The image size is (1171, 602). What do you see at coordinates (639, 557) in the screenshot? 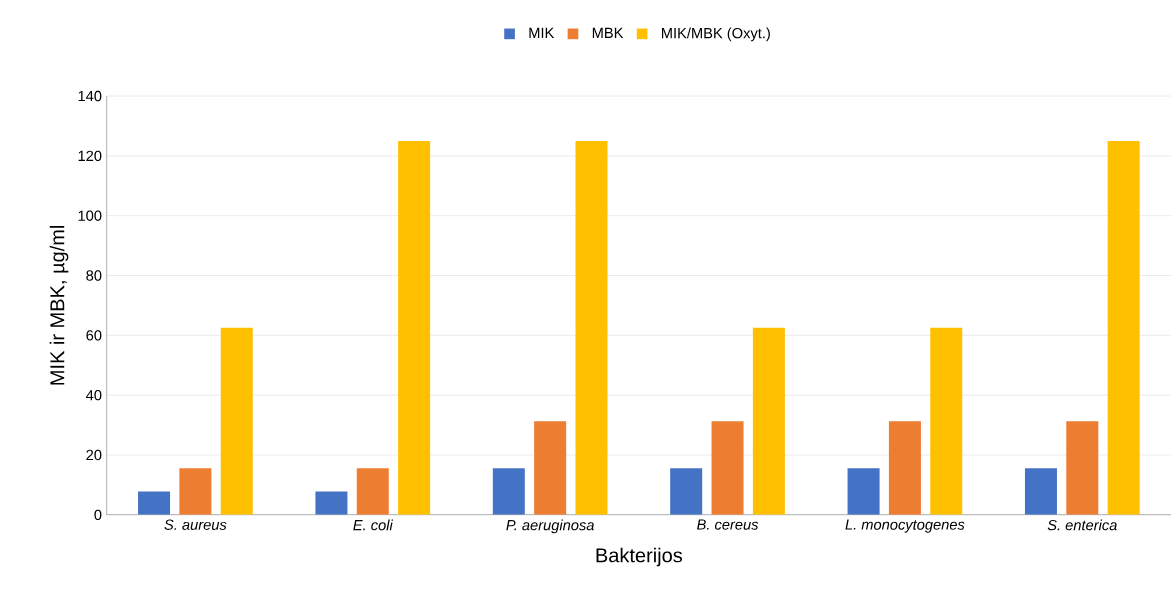
I see `x-axis-title: Bakterijos` at bounding box center [639, 557].